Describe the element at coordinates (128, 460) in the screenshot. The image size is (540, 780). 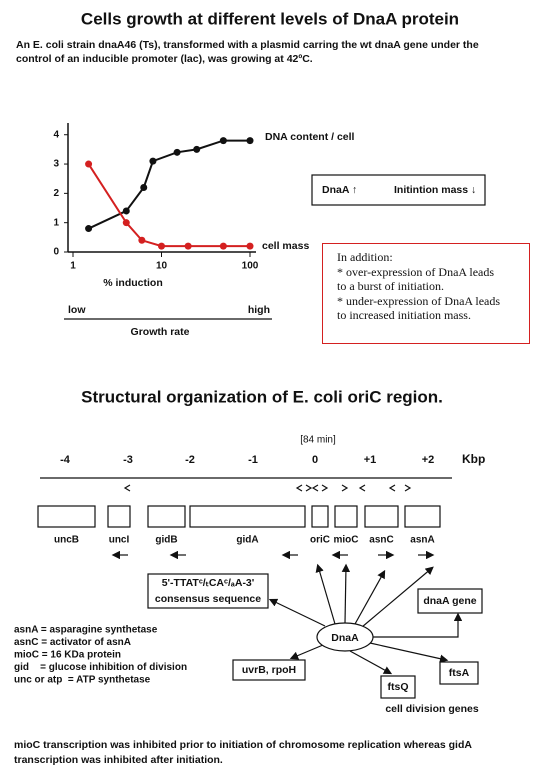
I see `scale-label: -3` at that location.